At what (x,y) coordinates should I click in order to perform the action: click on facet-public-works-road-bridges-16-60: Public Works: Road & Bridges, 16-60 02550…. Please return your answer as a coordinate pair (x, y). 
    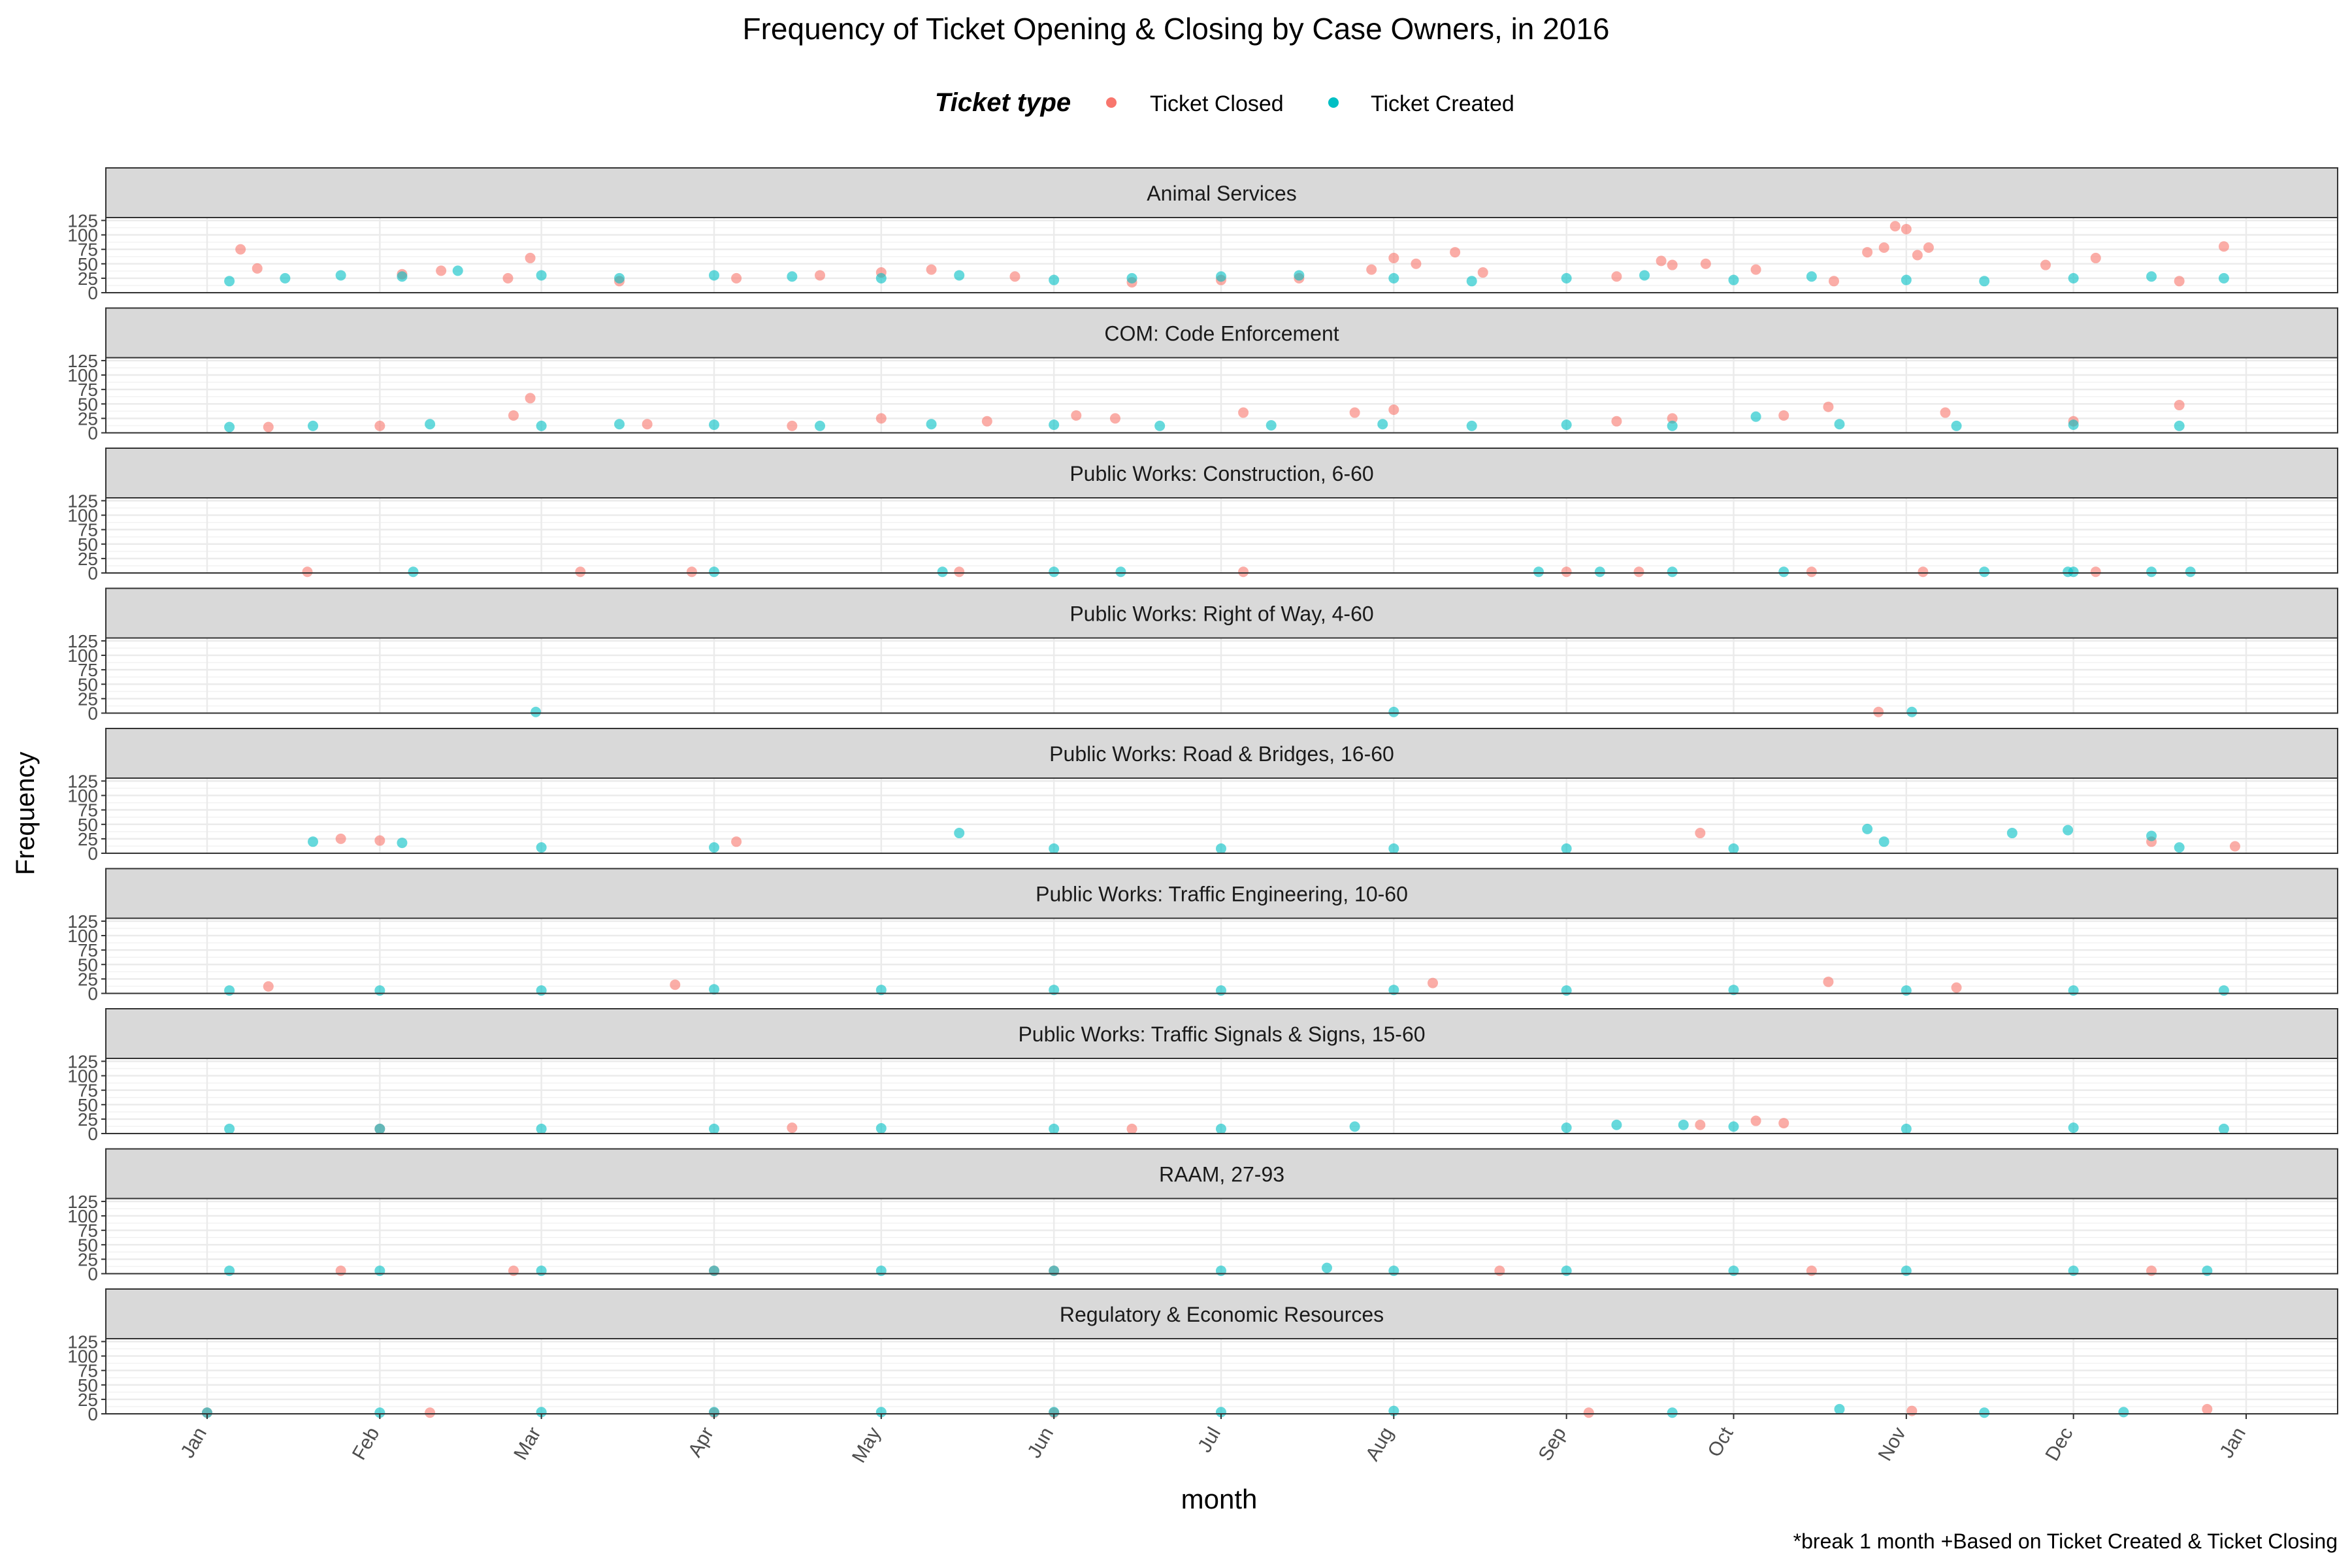
    Looking at the image, I should click on (1202, 796).